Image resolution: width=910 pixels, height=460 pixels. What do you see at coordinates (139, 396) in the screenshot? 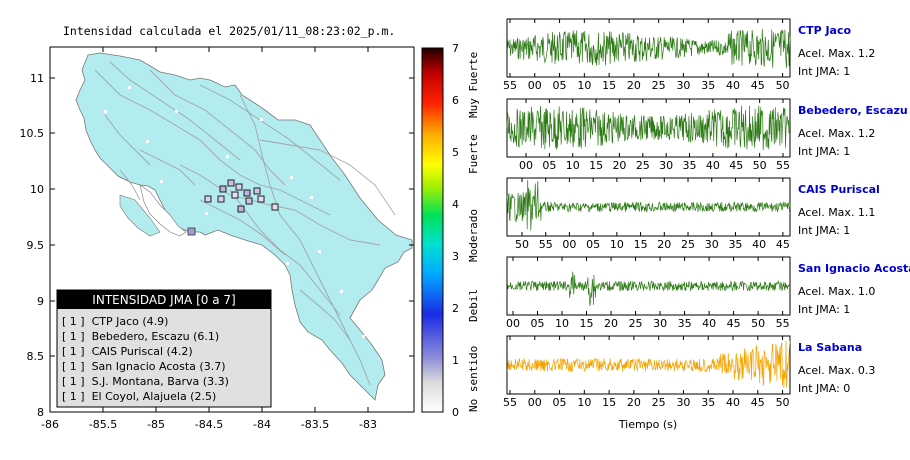
I see `legend-item: [ 1 ] El Coyol, Alajuela (2.5)` at bounding box center [139, 396].